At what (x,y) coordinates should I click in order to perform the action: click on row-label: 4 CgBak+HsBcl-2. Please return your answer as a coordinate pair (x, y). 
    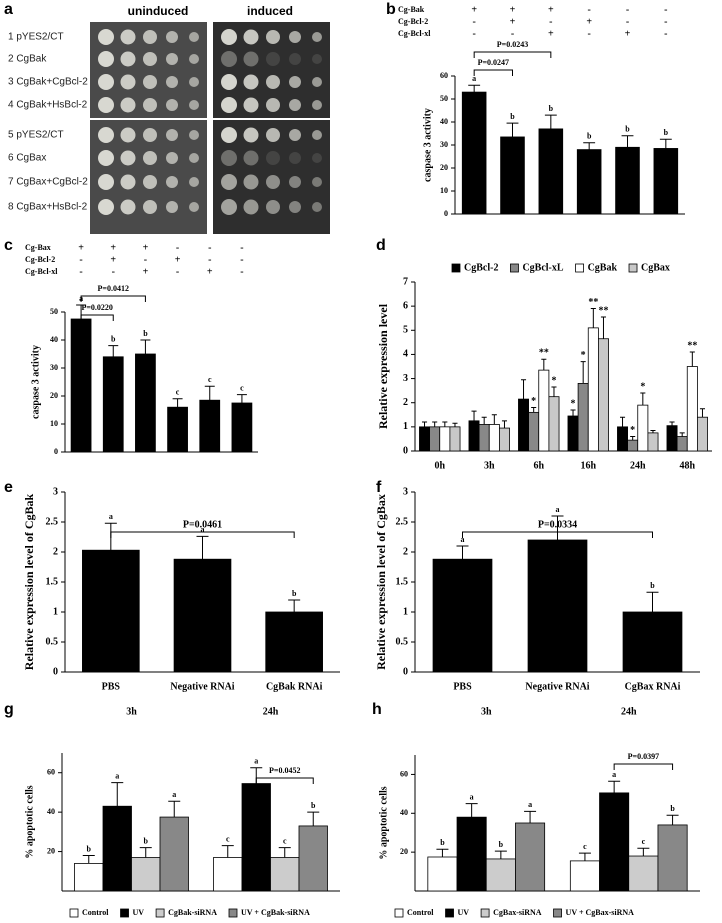
    Looking at the image, I should click on (48, 105).